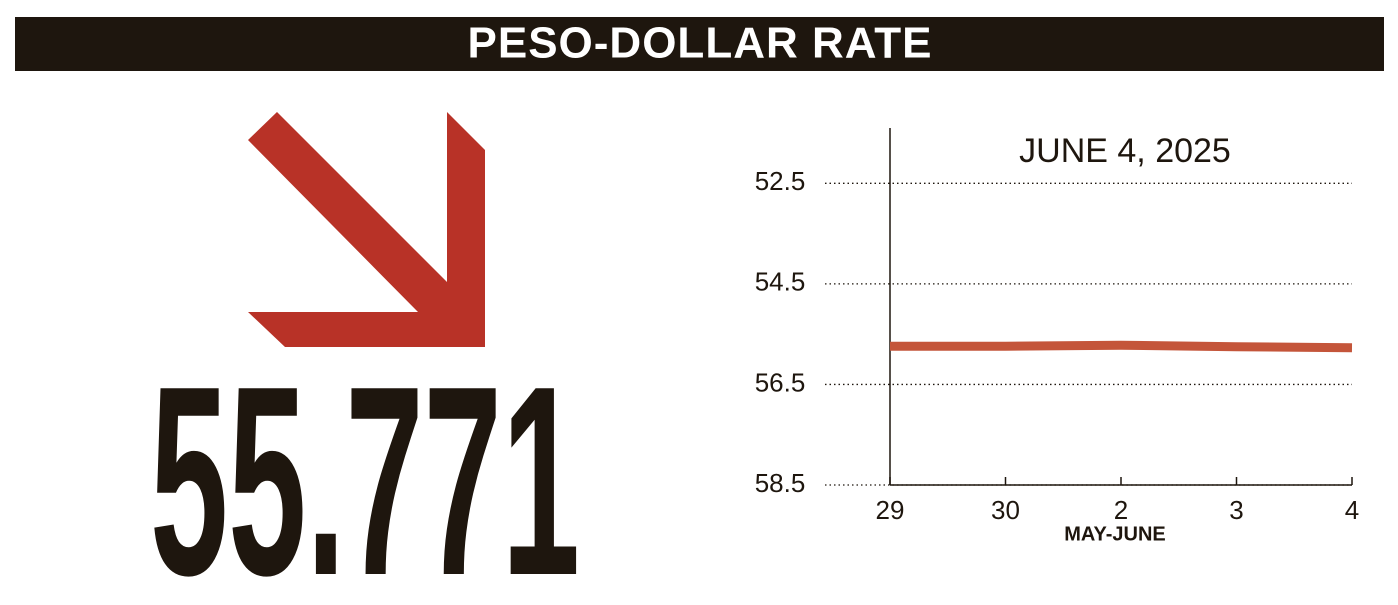 The height and width of the screenshot is (605, 1398). I want to click on title-bar, so click(699, 44).